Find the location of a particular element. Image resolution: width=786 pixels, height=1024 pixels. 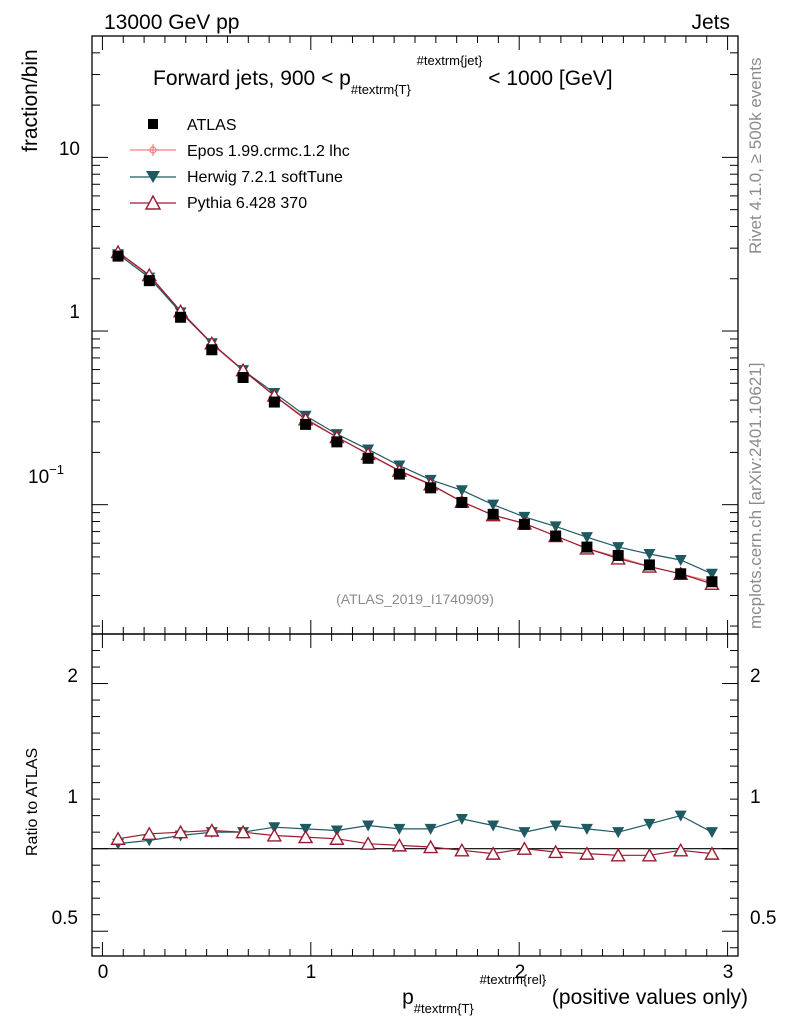

y-tick-label-10: 10 is located at coordinates (69, 149).